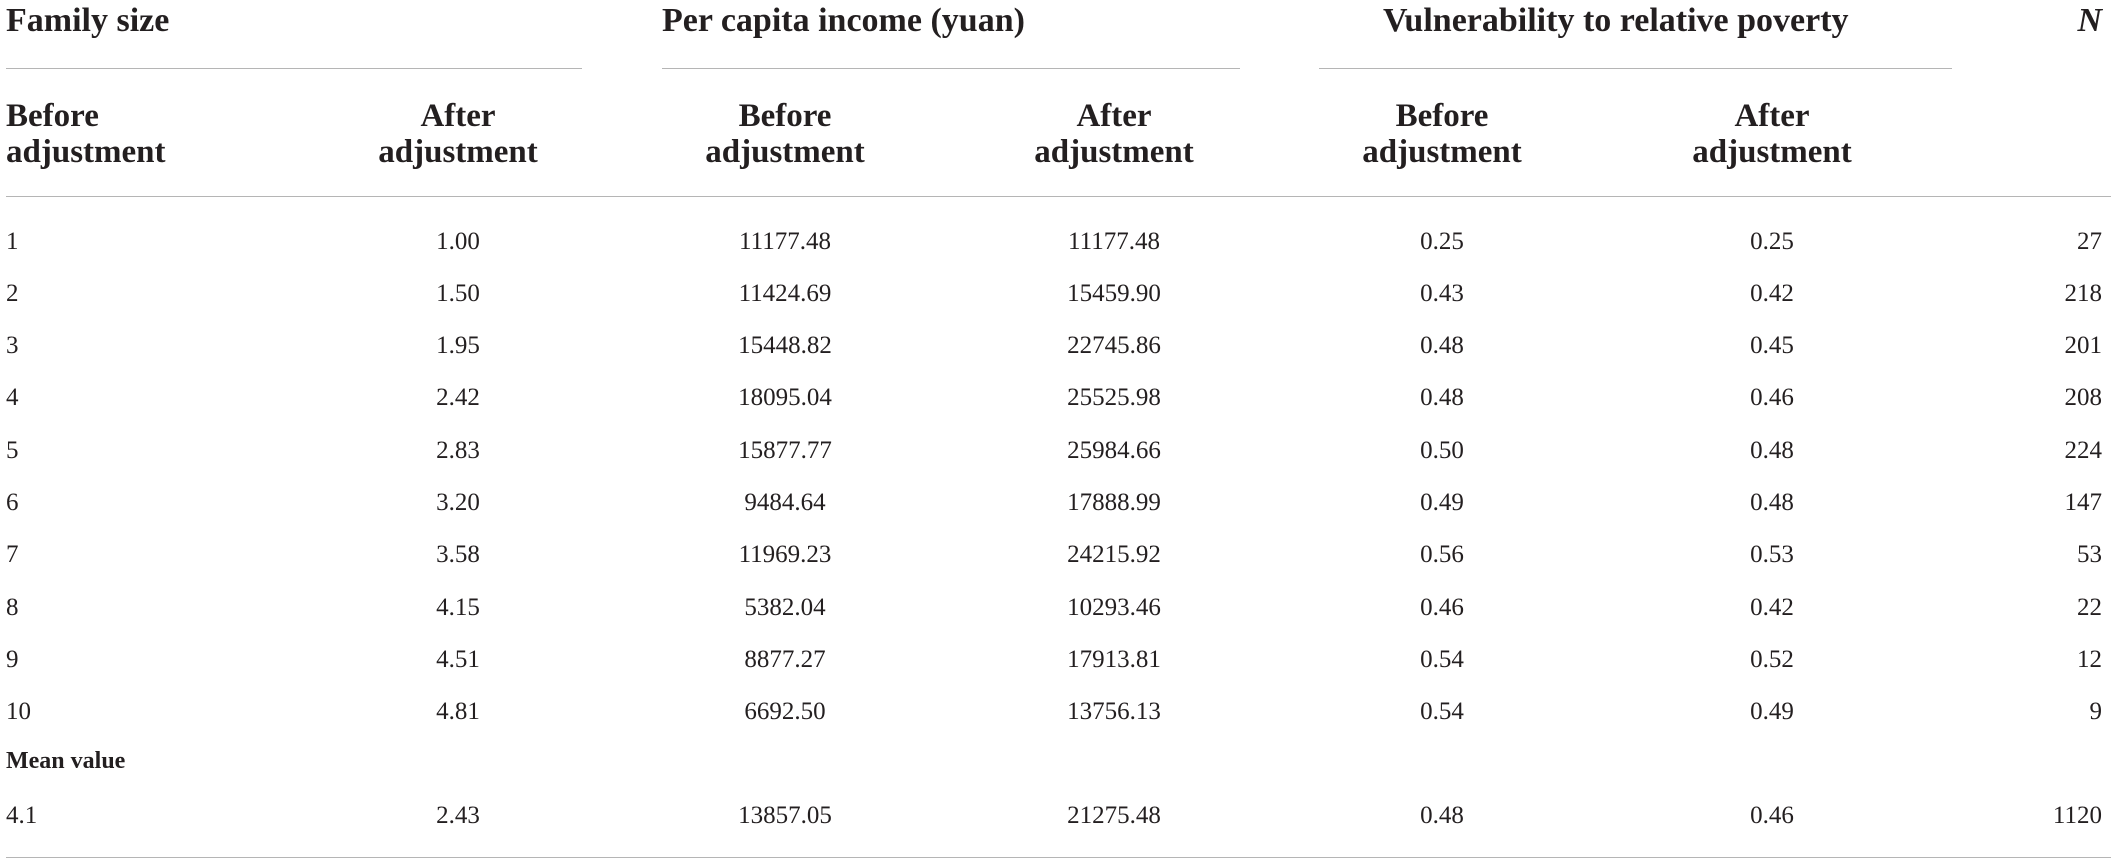  I want to click on mean-n: 1120, so click(2077, 815).